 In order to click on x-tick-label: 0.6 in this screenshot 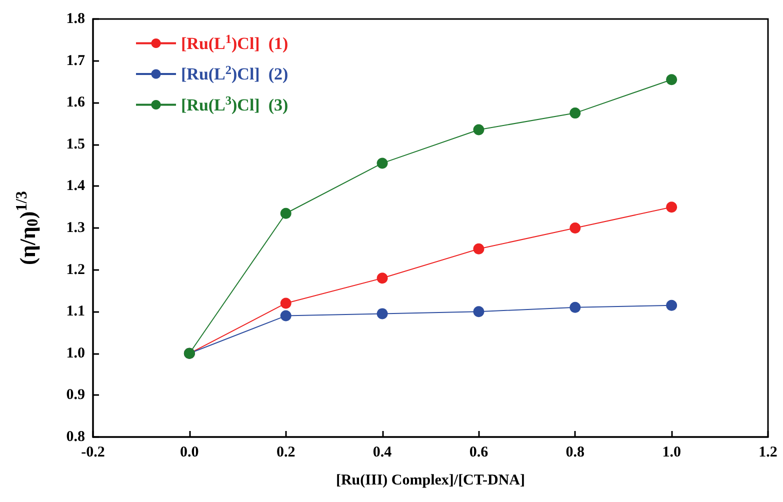, I will do `click(479, 452)`.